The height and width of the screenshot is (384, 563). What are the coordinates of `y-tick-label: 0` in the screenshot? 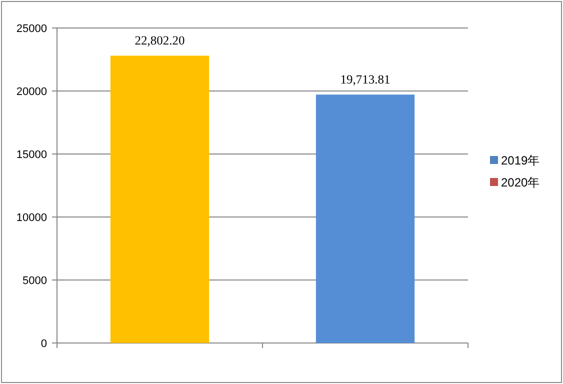 It's located at (43, 344).